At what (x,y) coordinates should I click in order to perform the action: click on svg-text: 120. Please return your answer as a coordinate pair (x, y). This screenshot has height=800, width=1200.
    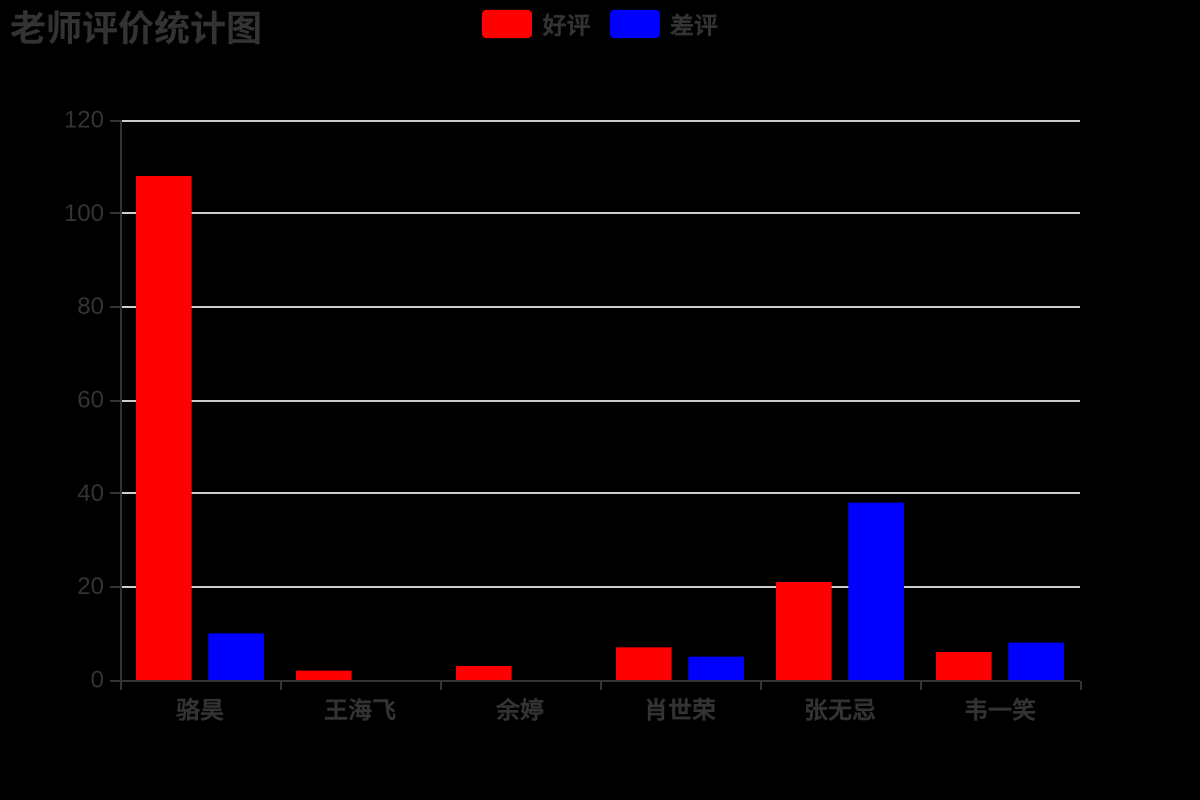
    Looking at the image, I should click on (84, 120).